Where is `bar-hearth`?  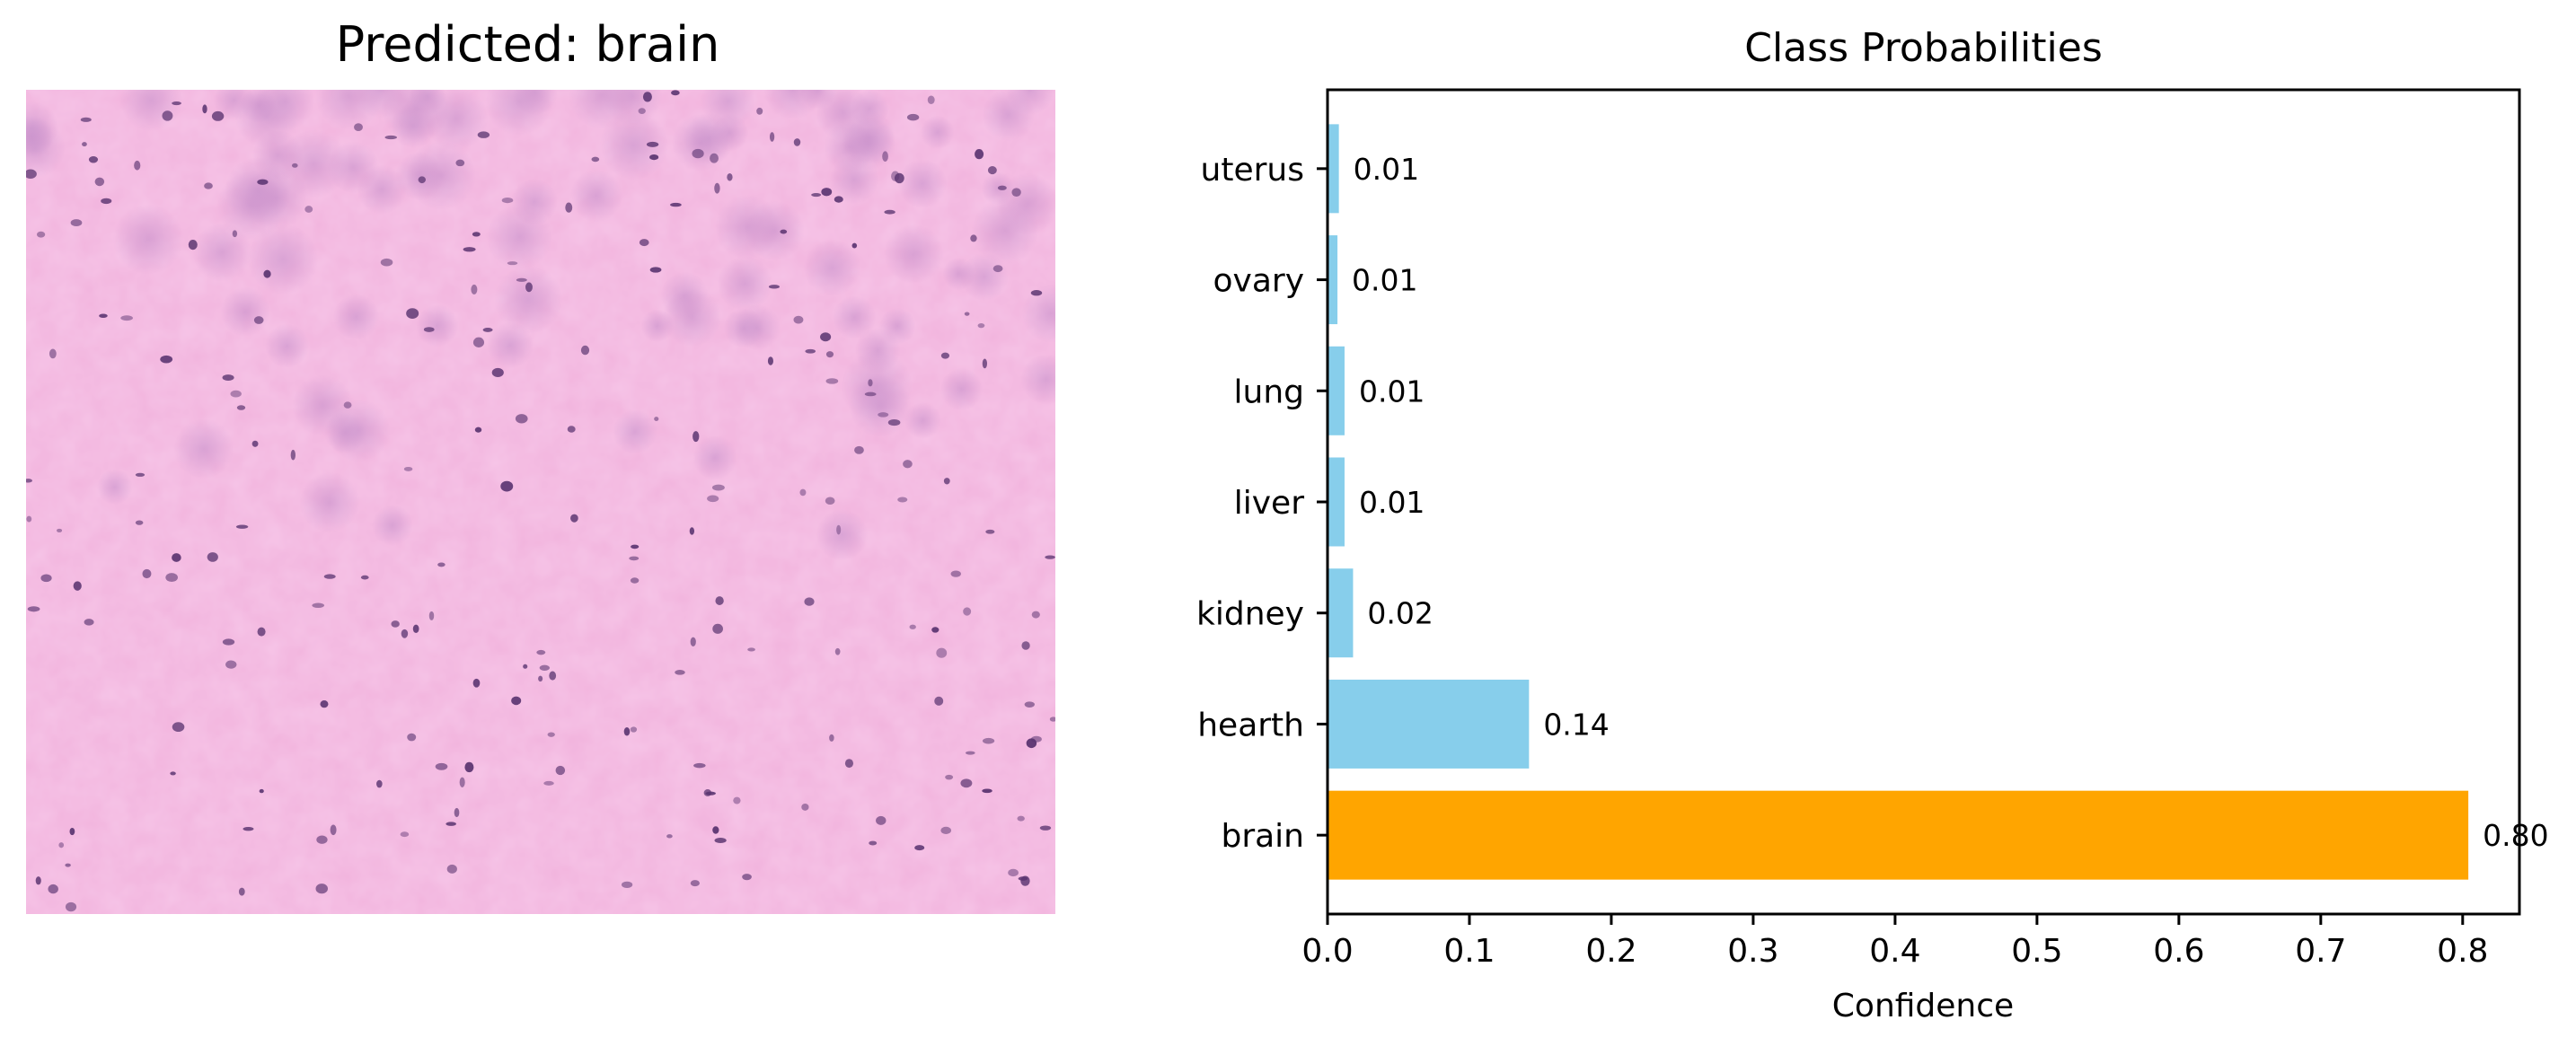
bar-hearth is located at coordinates (1429, 724).